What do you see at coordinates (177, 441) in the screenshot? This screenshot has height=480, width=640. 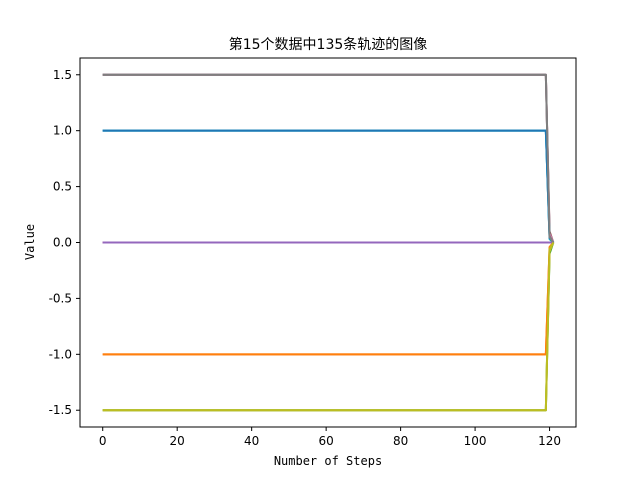 I see `x-tick-label: 20` at bounding box center [177, 441].